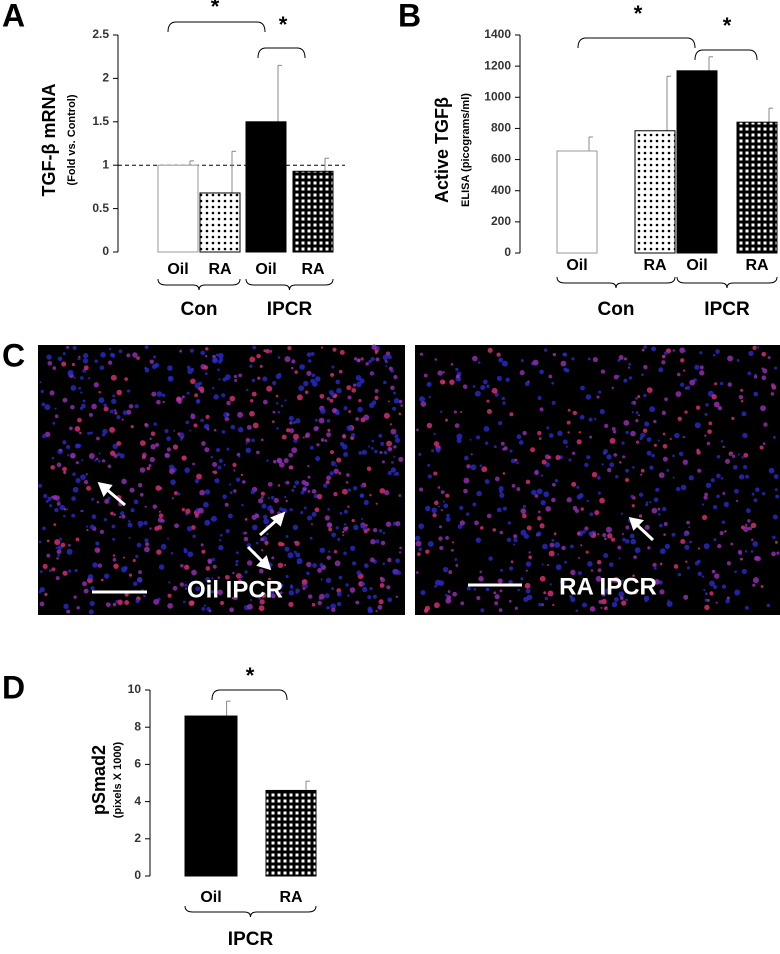 This screenshot has width=780, height=954. Describe the element at coordinates (13, 355) in the screenshot. I see `panel-letter: C` at that location.